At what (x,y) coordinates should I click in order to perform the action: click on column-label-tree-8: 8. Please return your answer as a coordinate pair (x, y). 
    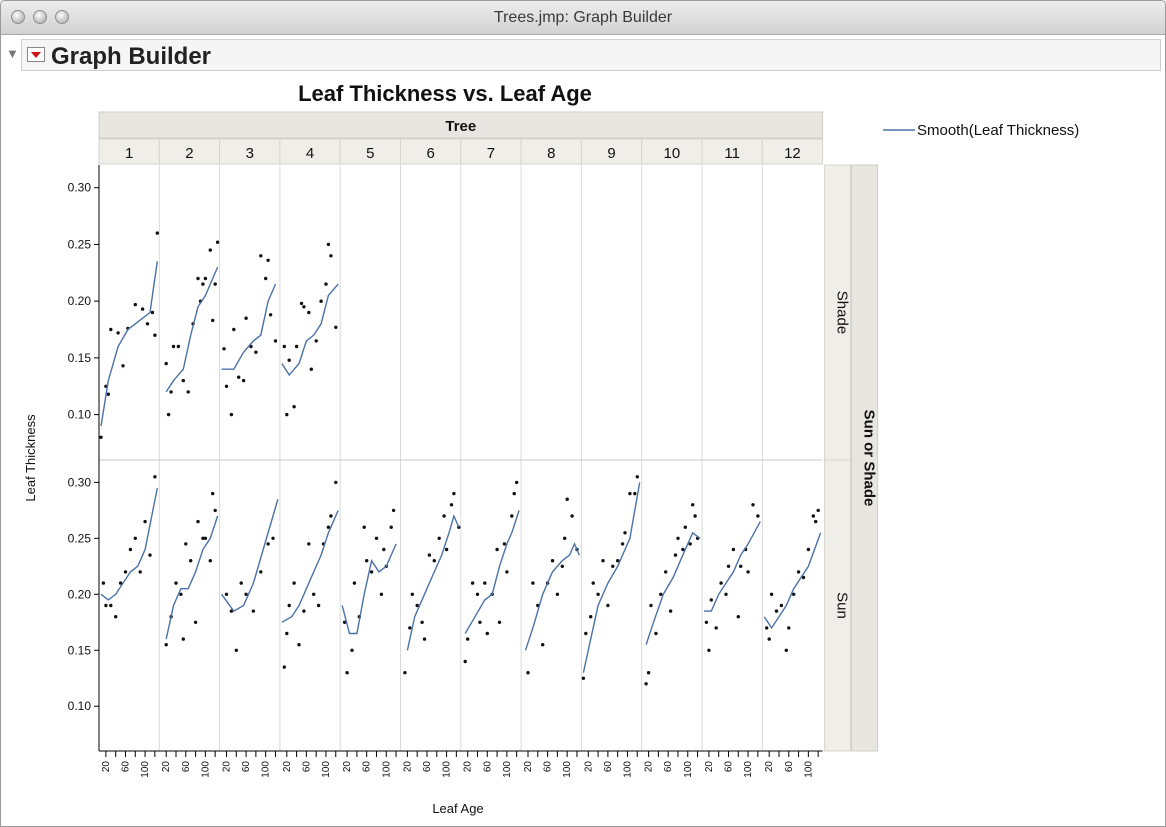
    Looking at the image, I should click on (551, 153).